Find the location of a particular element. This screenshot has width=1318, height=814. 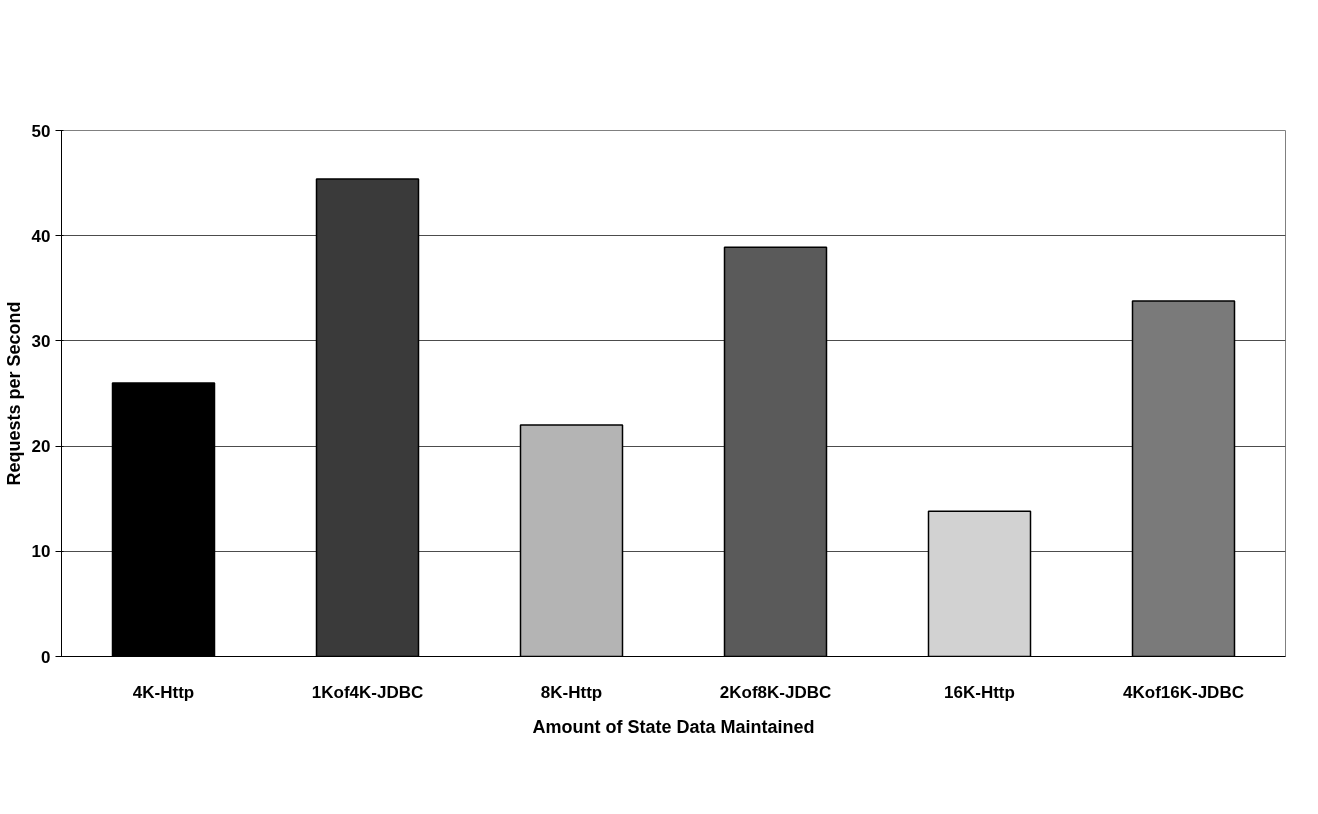

y-tick-label: 10 is located at coordinates (41, 552).